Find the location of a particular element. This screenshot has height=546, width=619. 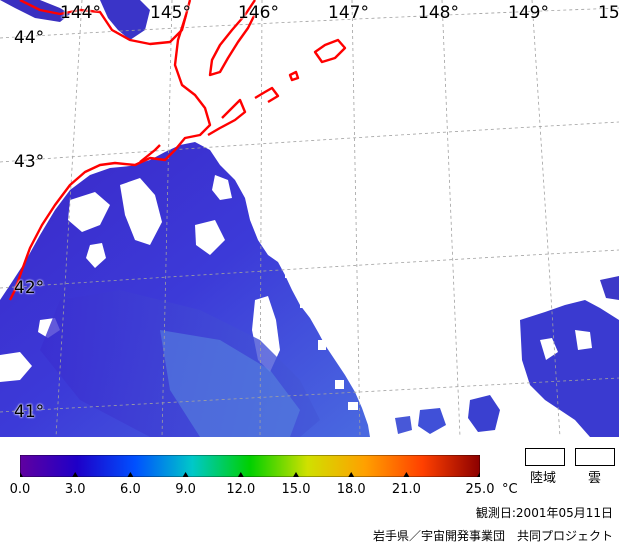

land-legend-swatch is located at coordinates (545, 457).